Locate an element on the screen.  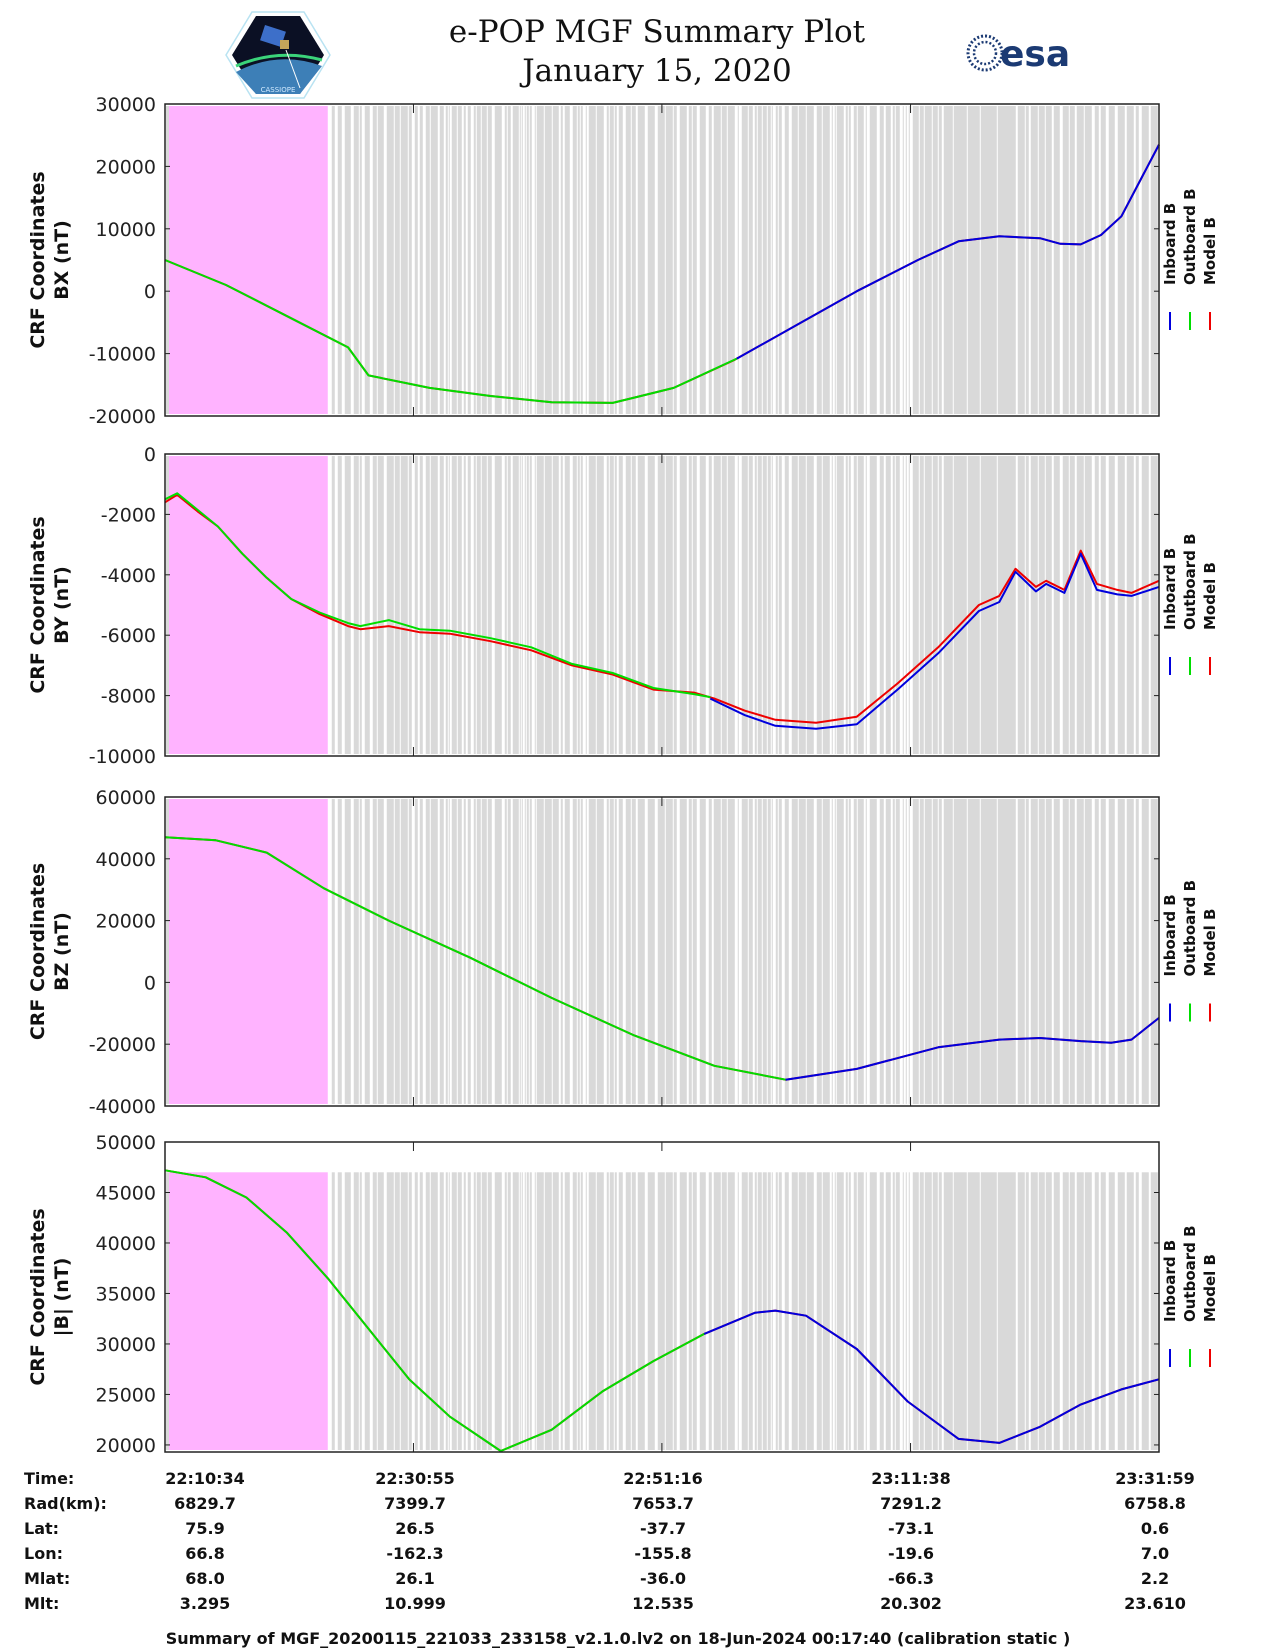
ephemeris-cell: -162.3 is located at coordinates (414, 1553).